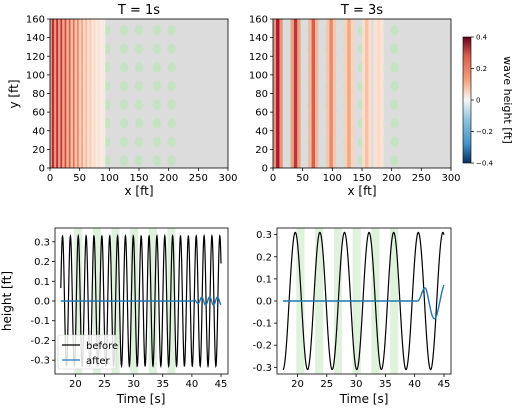 The image size is (512, 410). Describe the element at coordinates (421, 178) in the screenshot. I see `x-tick-label: 250` at that location.